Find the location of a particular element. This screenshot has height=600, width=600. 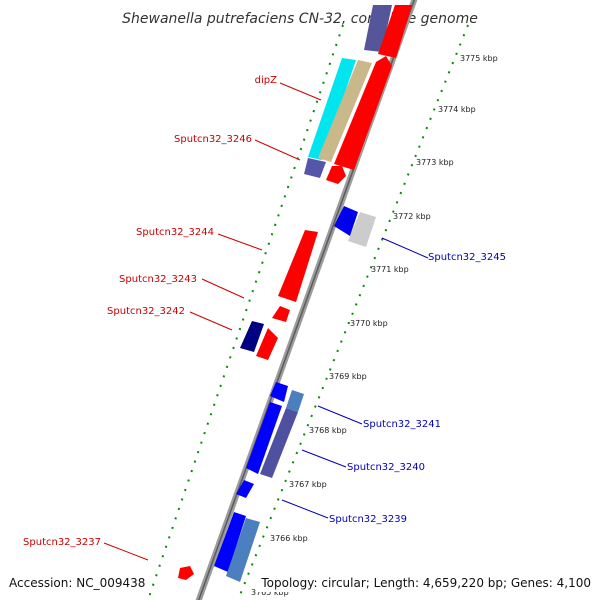

right-leader-lines is located at coordinates (355, 378).